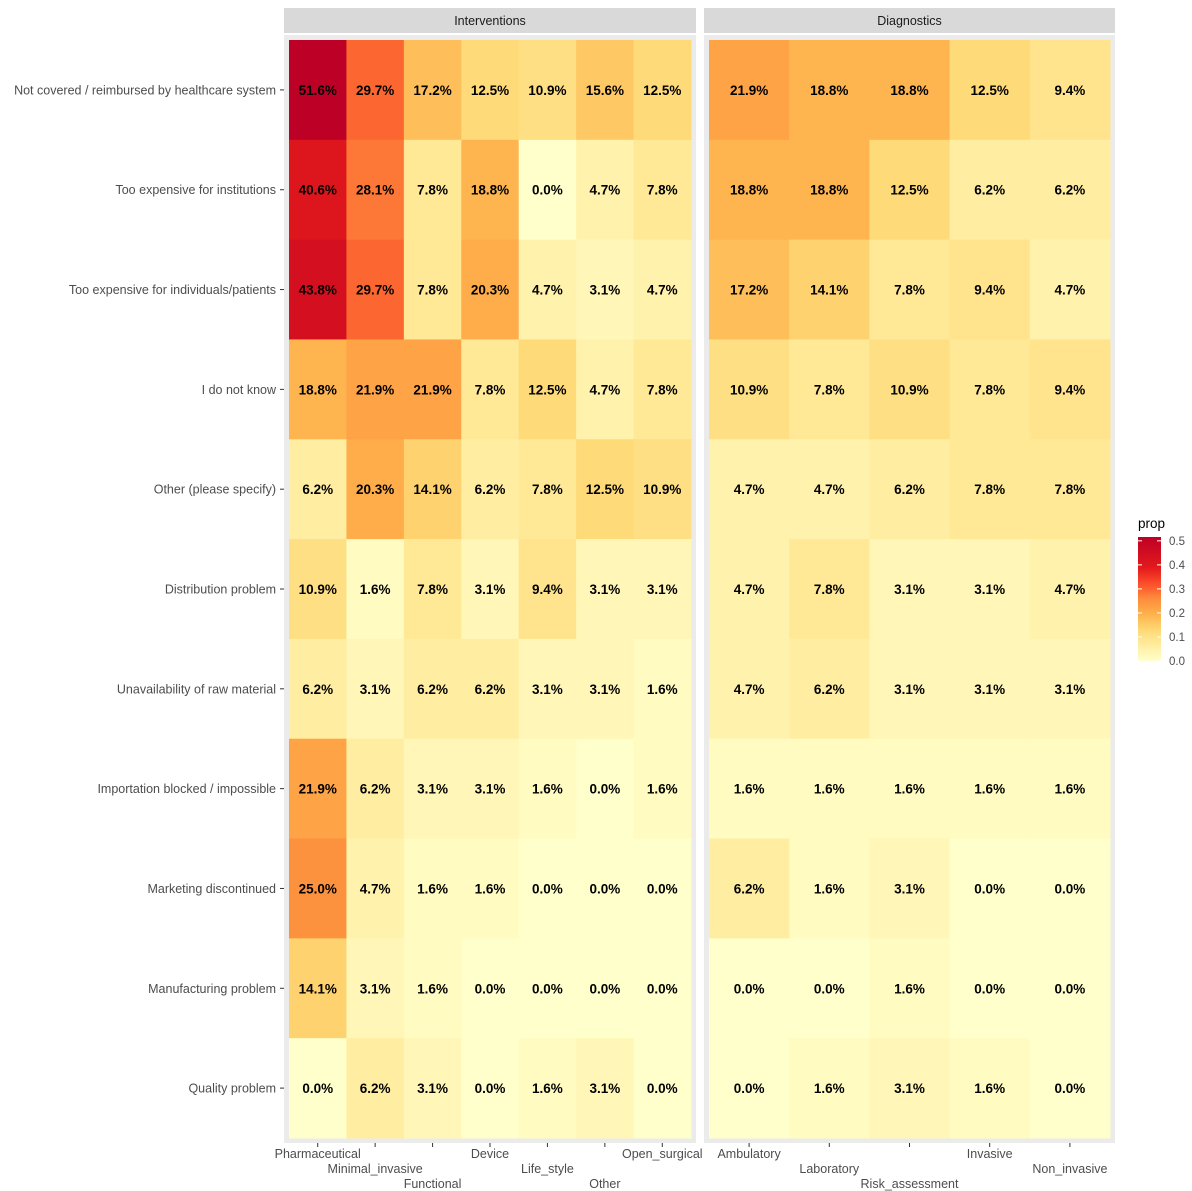  What do you see at coordinates (195, 190) in the screenshot?
I see `y-tick-label: Too expensive for institutions` at bounding box center [195, 190].